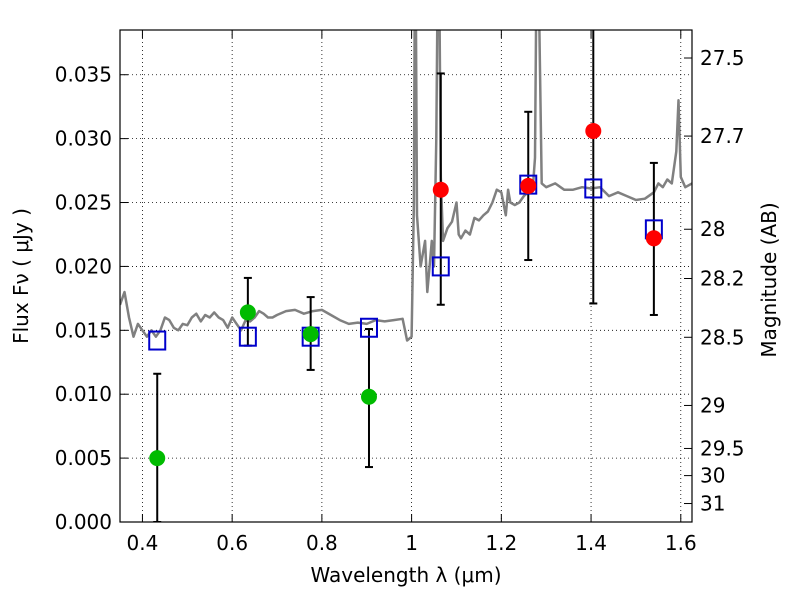  What do you see at coordinates (405, 575) in the screenshot?
I see `x-axis-label: Wavelength λ (μm)` at bounding box center [405, 575].